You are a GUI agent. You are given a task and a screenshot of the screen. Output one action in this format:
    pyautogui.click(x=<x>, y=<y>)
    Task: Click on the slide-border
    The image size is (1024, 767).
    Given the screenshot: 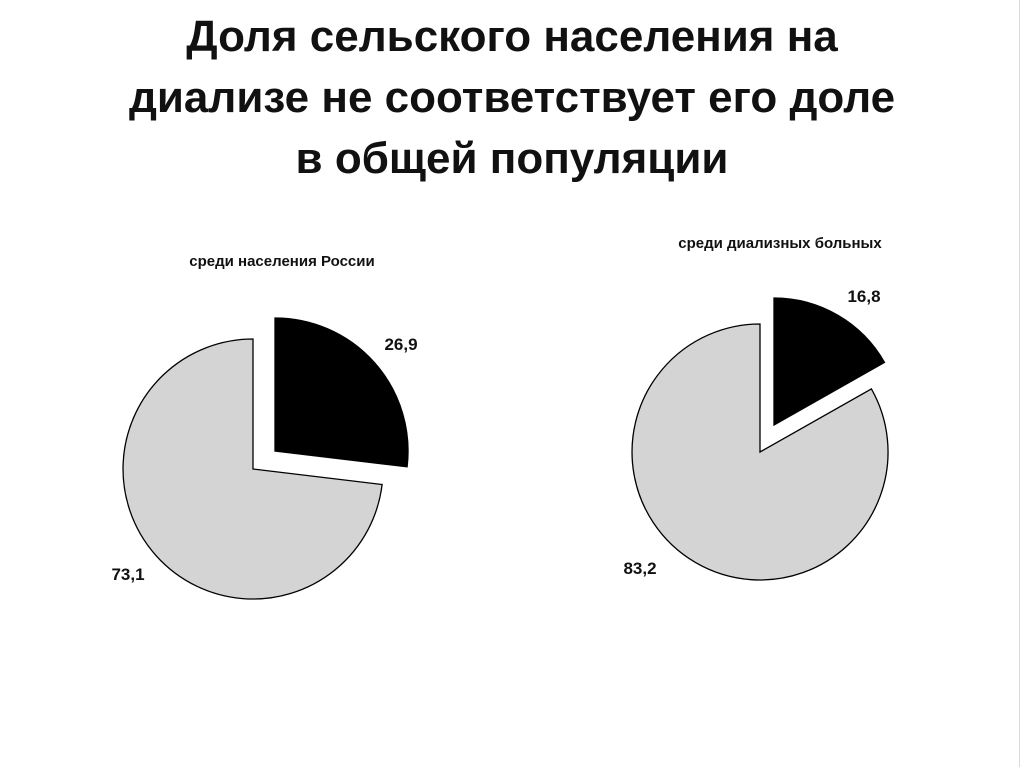 What is the action you would take?
    pyautogui.click(x=1019, y=383)
    